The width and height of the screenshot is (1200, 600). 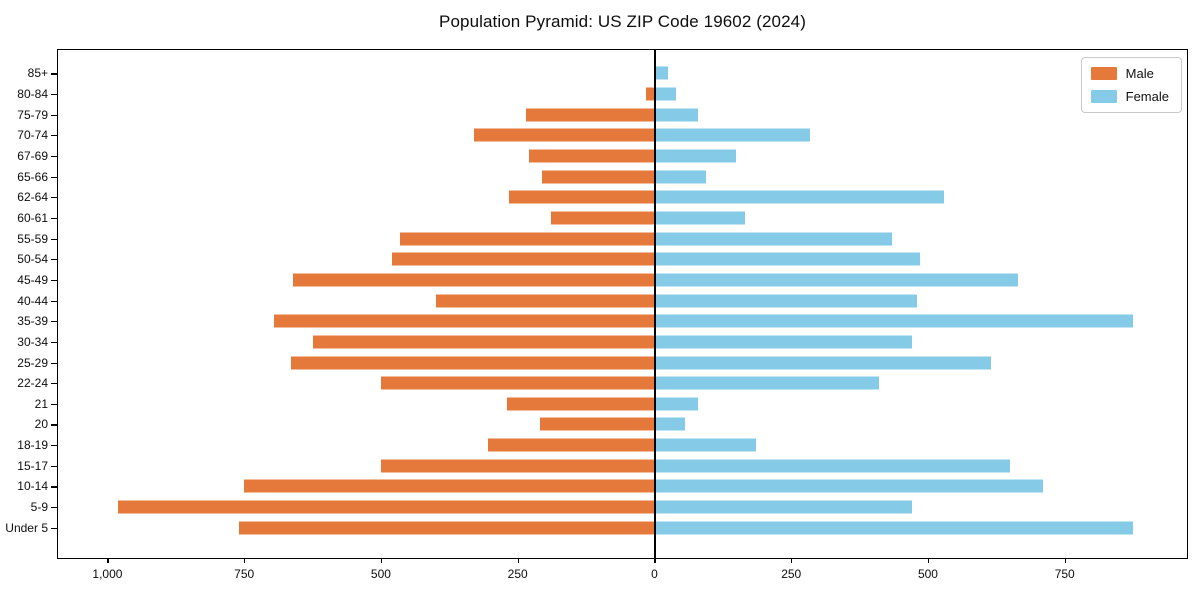 What do you see at coordinates (32, 238) in the screenshot?
I see `y-axis-label: 55-59` at bounding box center [32, 238].